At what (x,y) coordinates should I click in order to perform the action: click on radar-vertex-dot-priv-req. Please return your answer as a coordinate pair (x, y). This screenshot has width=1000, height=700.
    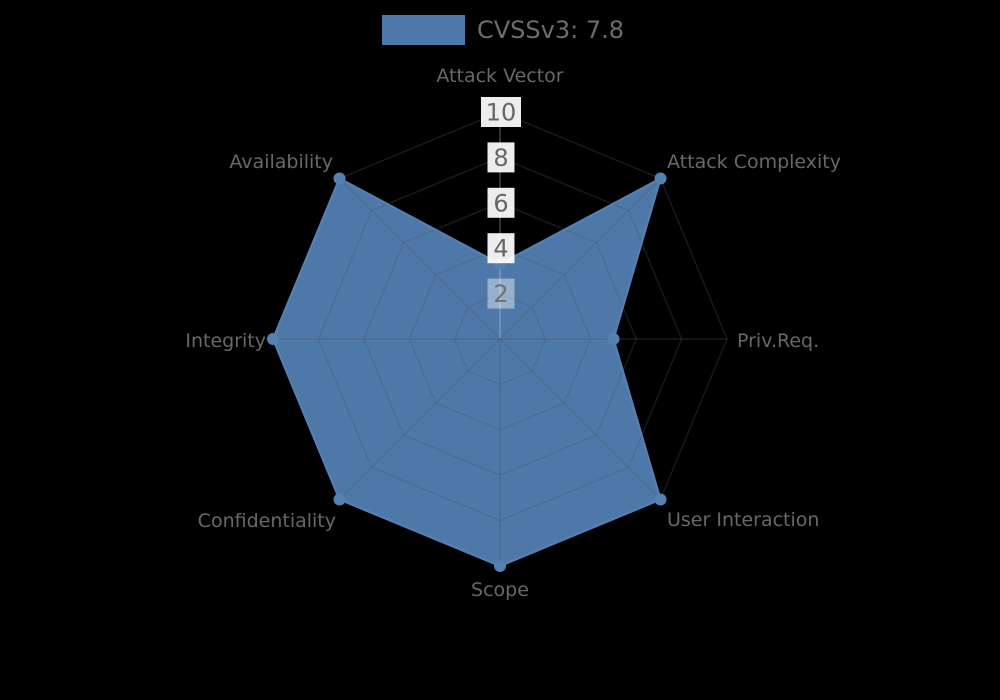
    Looking at the image, I should click on (613, 339).